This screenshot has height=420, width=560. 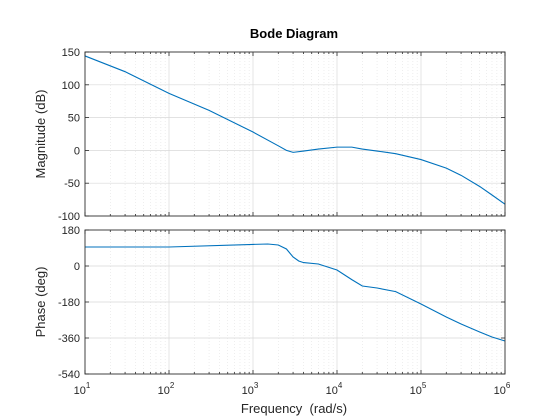 What do you see at coordinates (166, 389) in the screenshot?
I see `x-tick-label: 10²` at bounding box center [166, 389].